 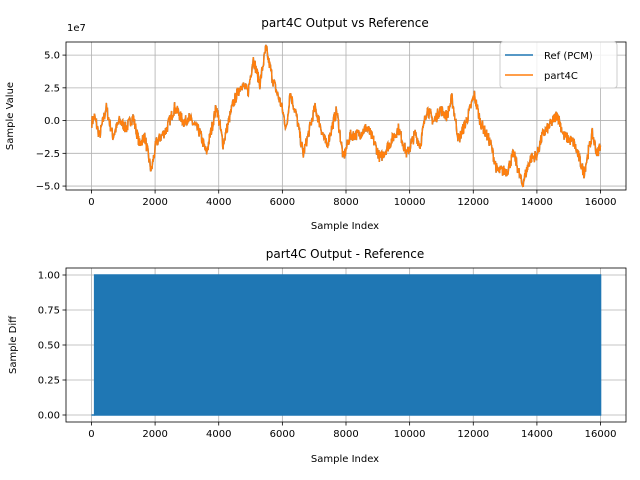 I want to click on bottom-y-tick-label: 1.00, so click(x=49, y=276).